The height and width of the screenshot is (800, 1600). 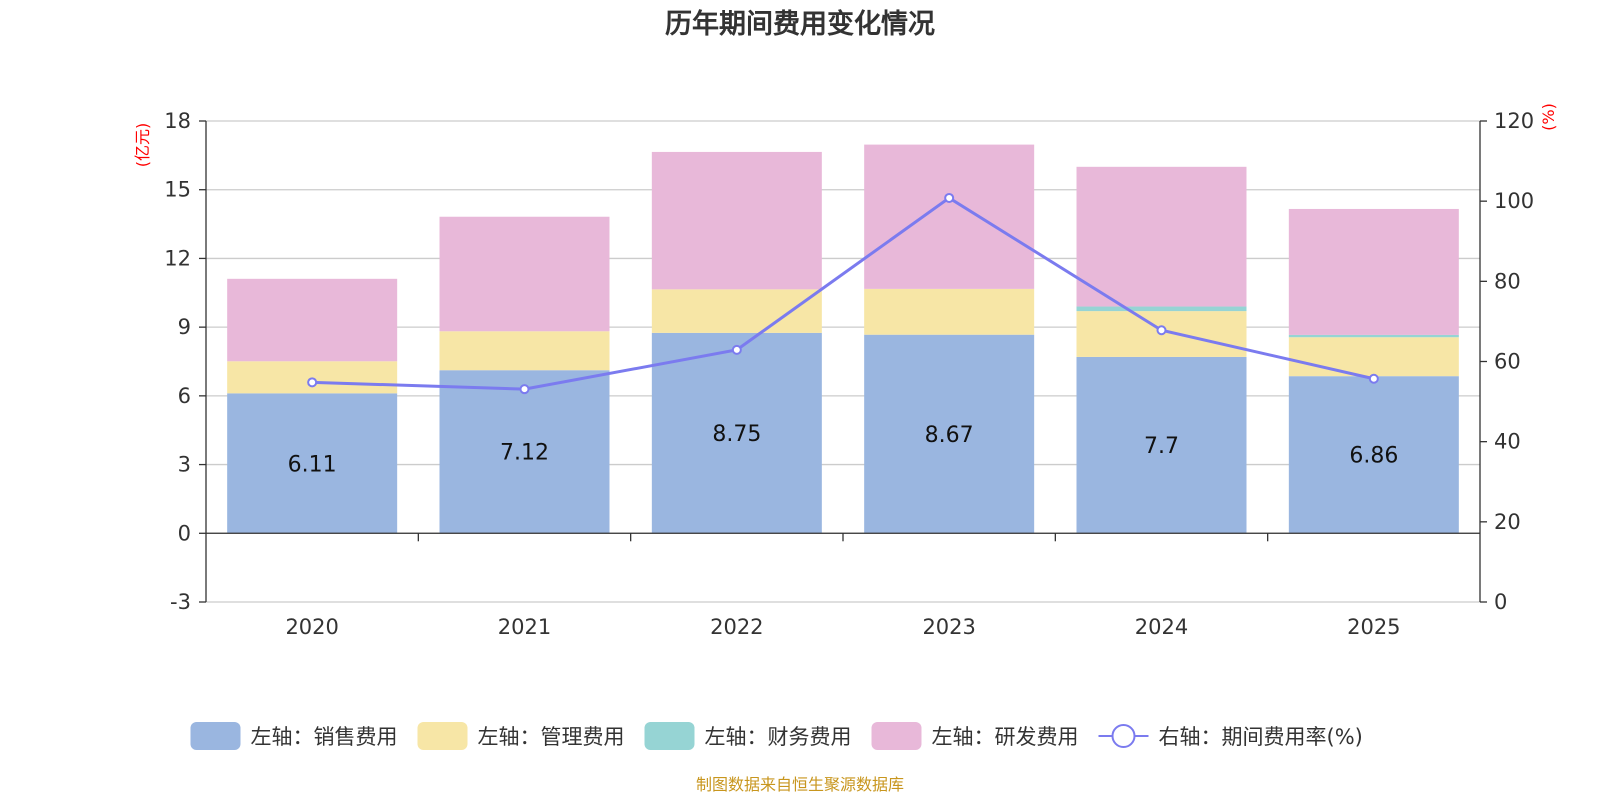 What do you see at coordinates (843, 449) in the screenshot?
I see `data-labels: 6.11 7.12 8.75 8.67 7.7 6.86` at bounding box center [843, 449].